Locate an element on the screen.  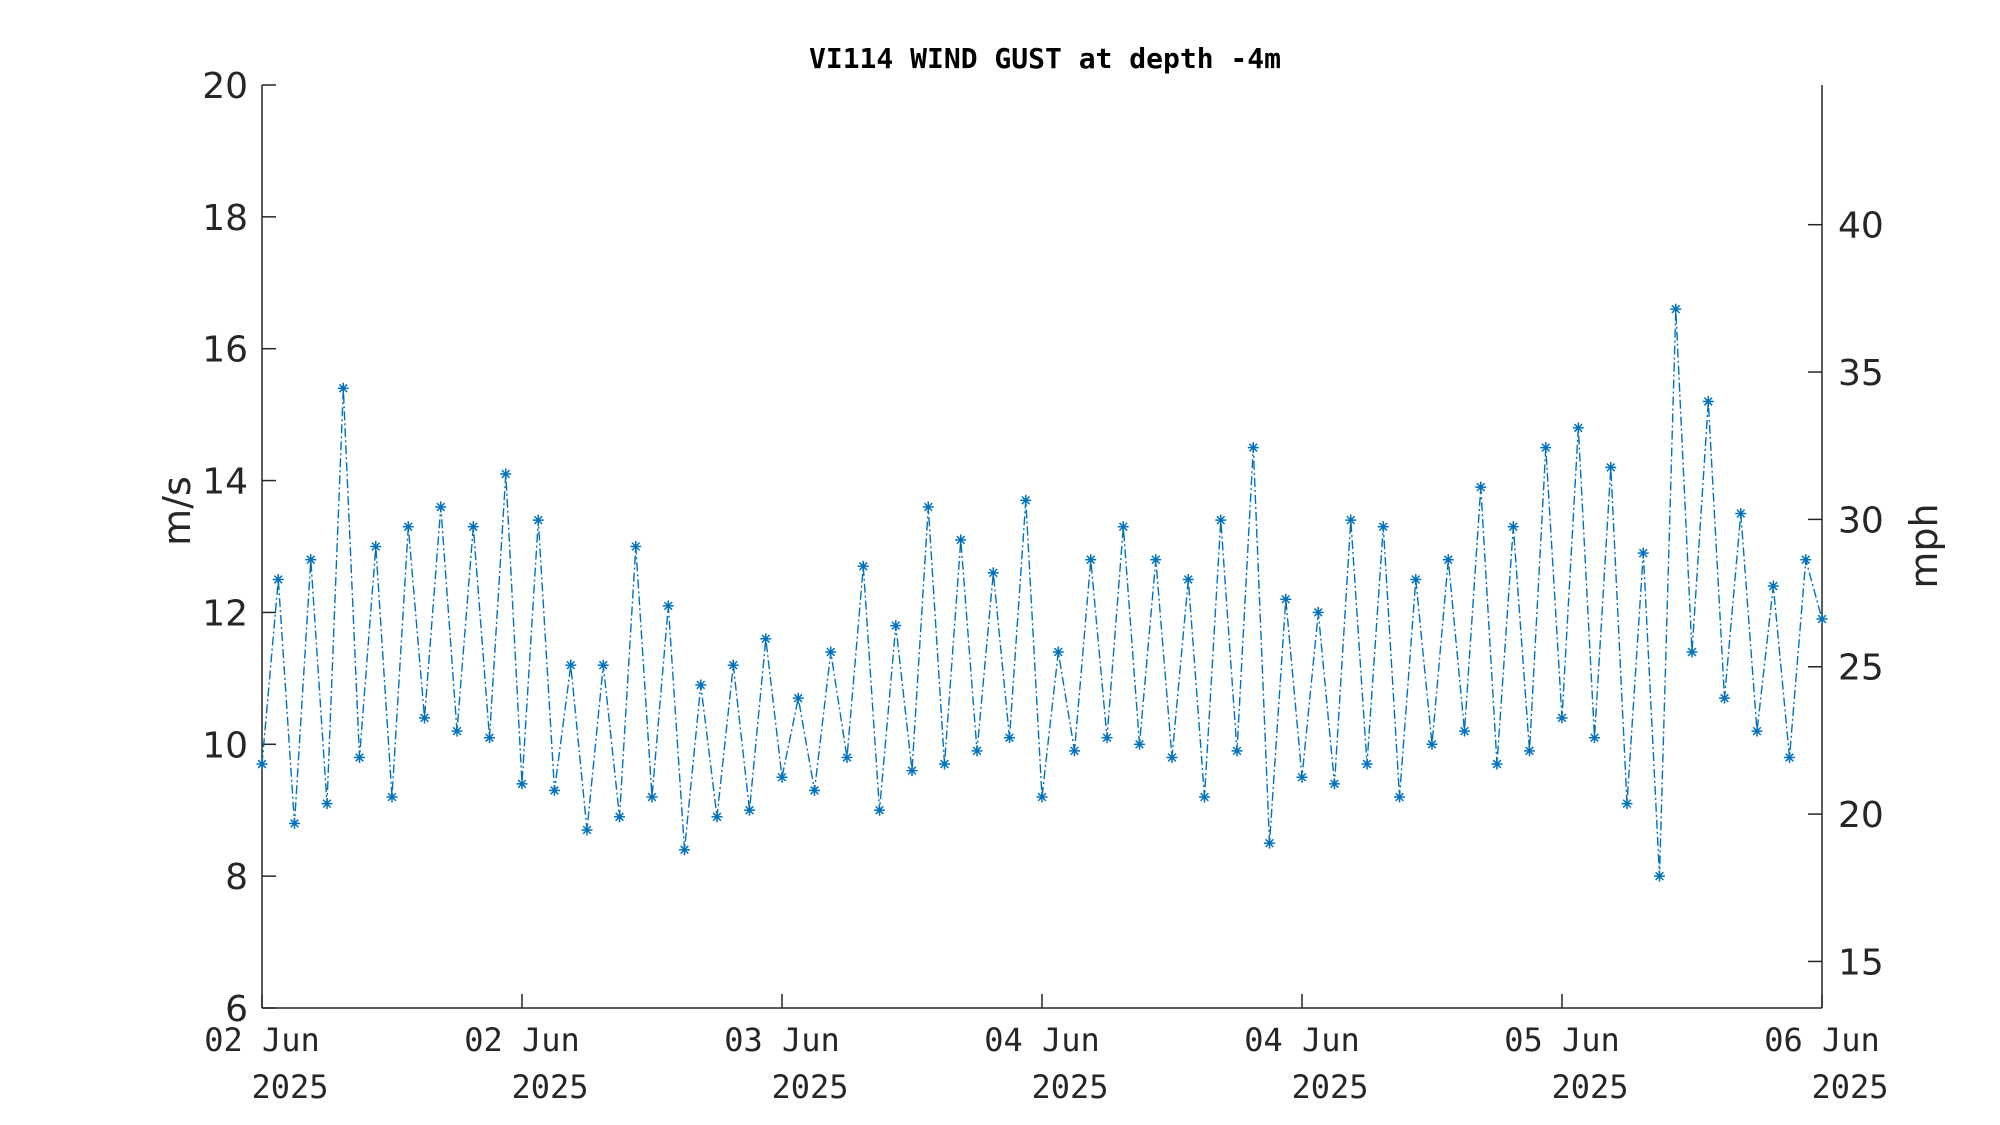
left-y-tick-label: 8 is located at coordinates (236, 877).